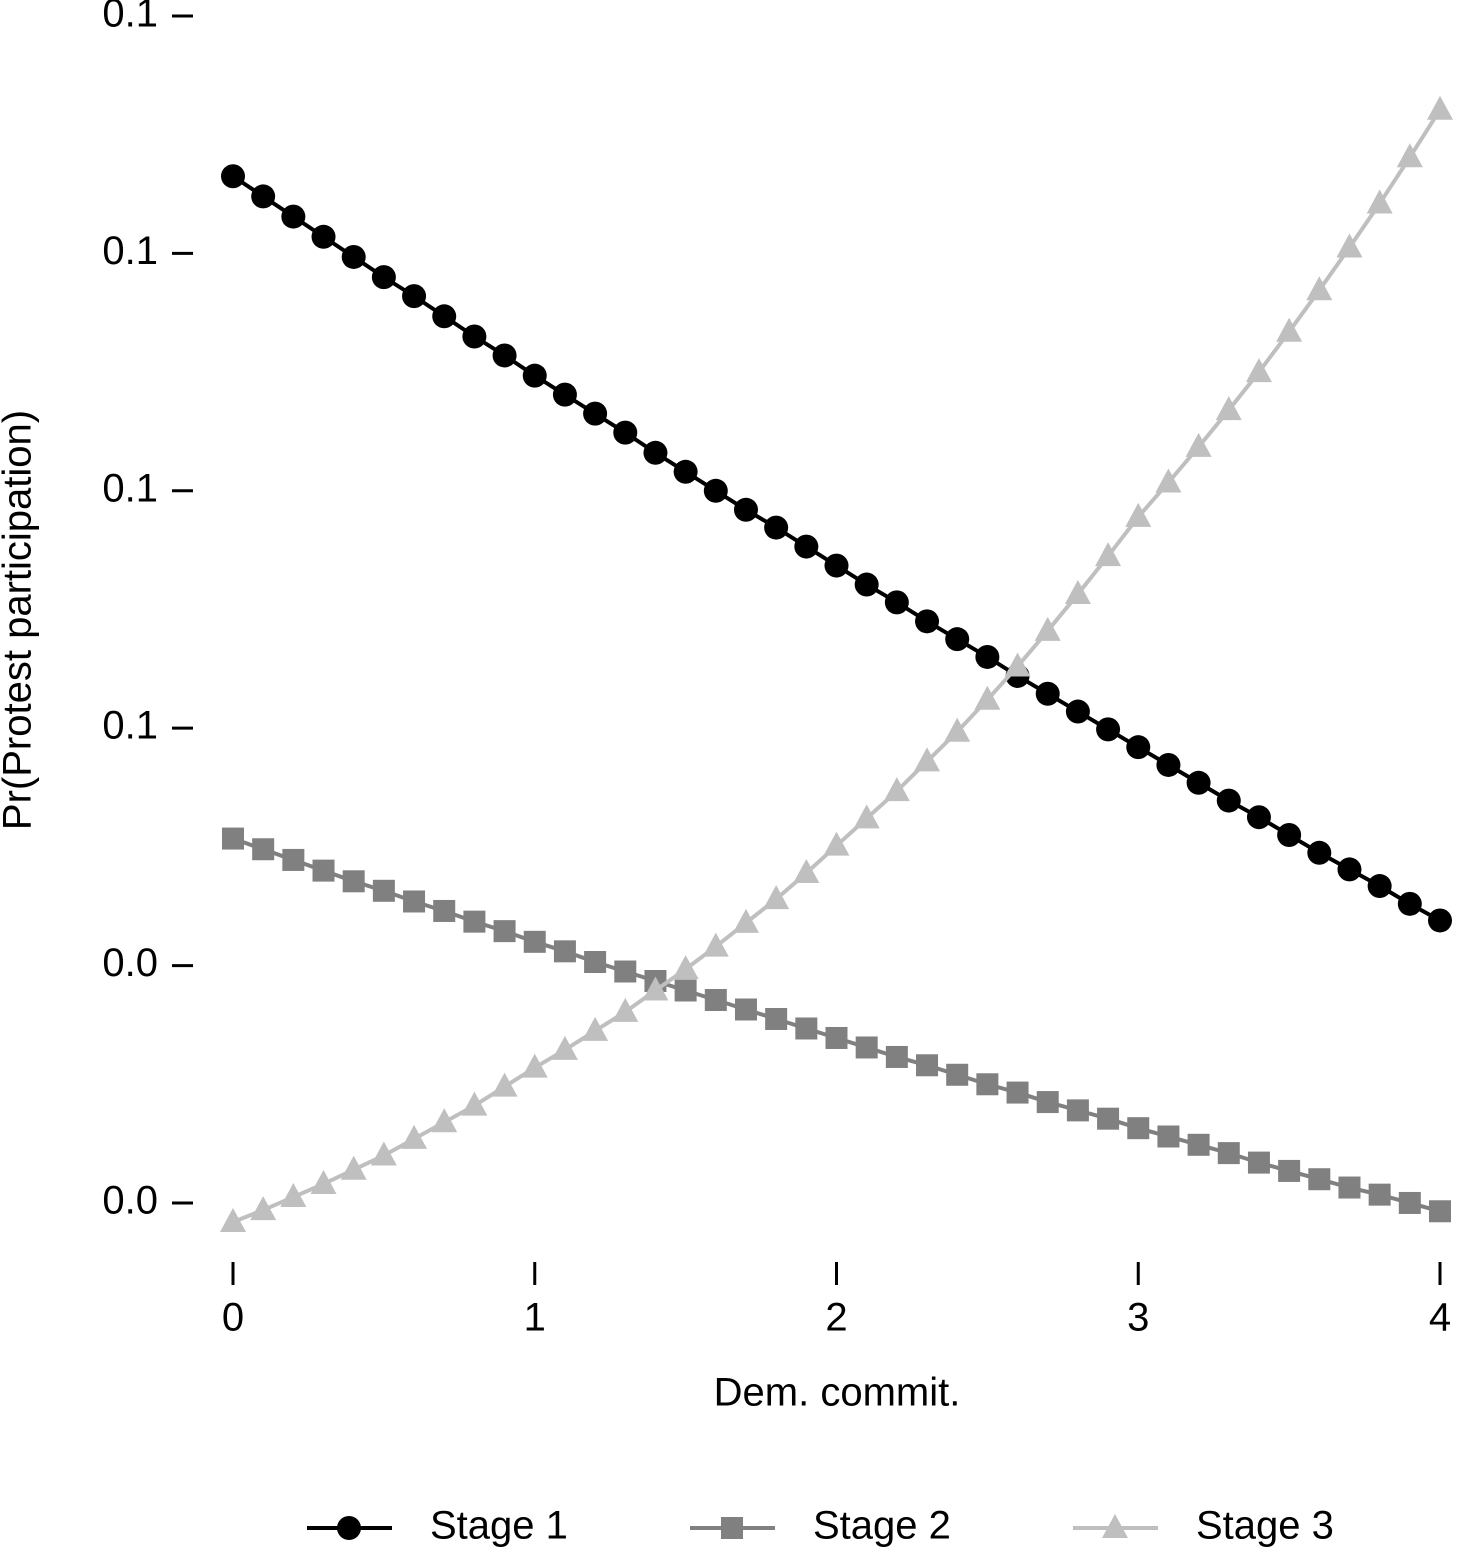  Describe the element at coordinates (233, 1318) in the screenshot. I see `x-tick-label: 0` at that location.